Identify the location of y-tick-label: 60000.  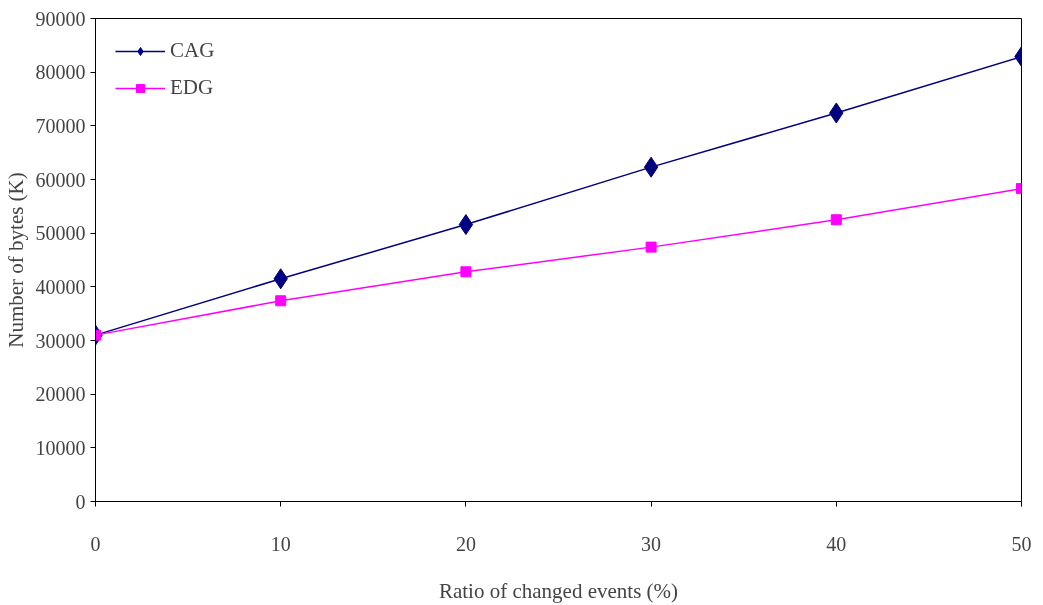
(60, 179).